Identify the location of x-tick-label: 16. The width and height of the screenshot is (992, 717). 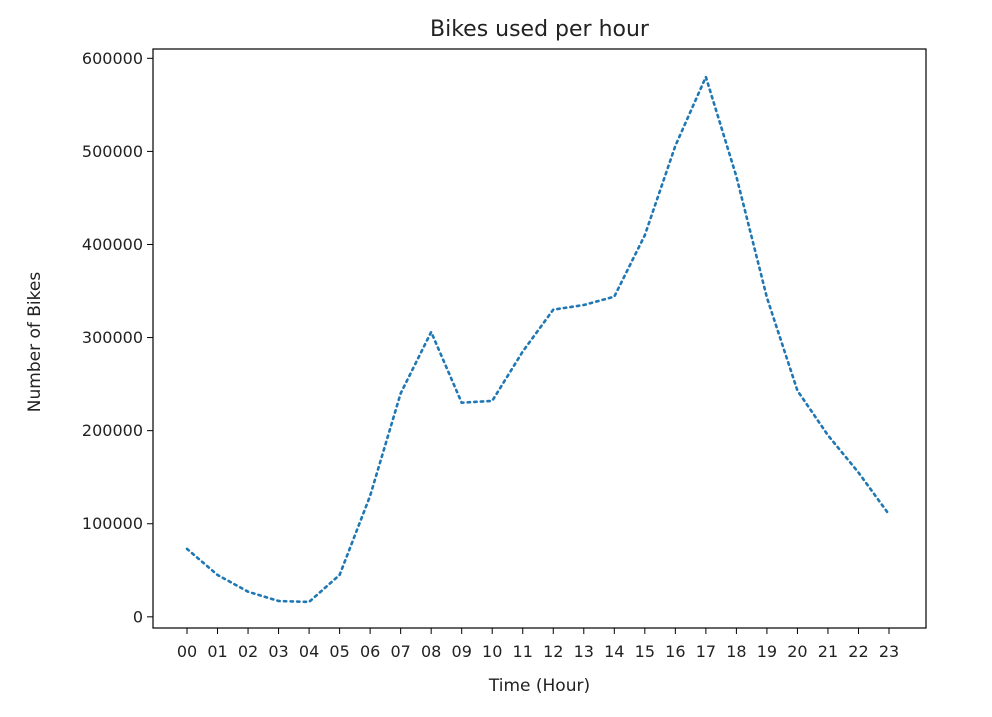
(675, 651).